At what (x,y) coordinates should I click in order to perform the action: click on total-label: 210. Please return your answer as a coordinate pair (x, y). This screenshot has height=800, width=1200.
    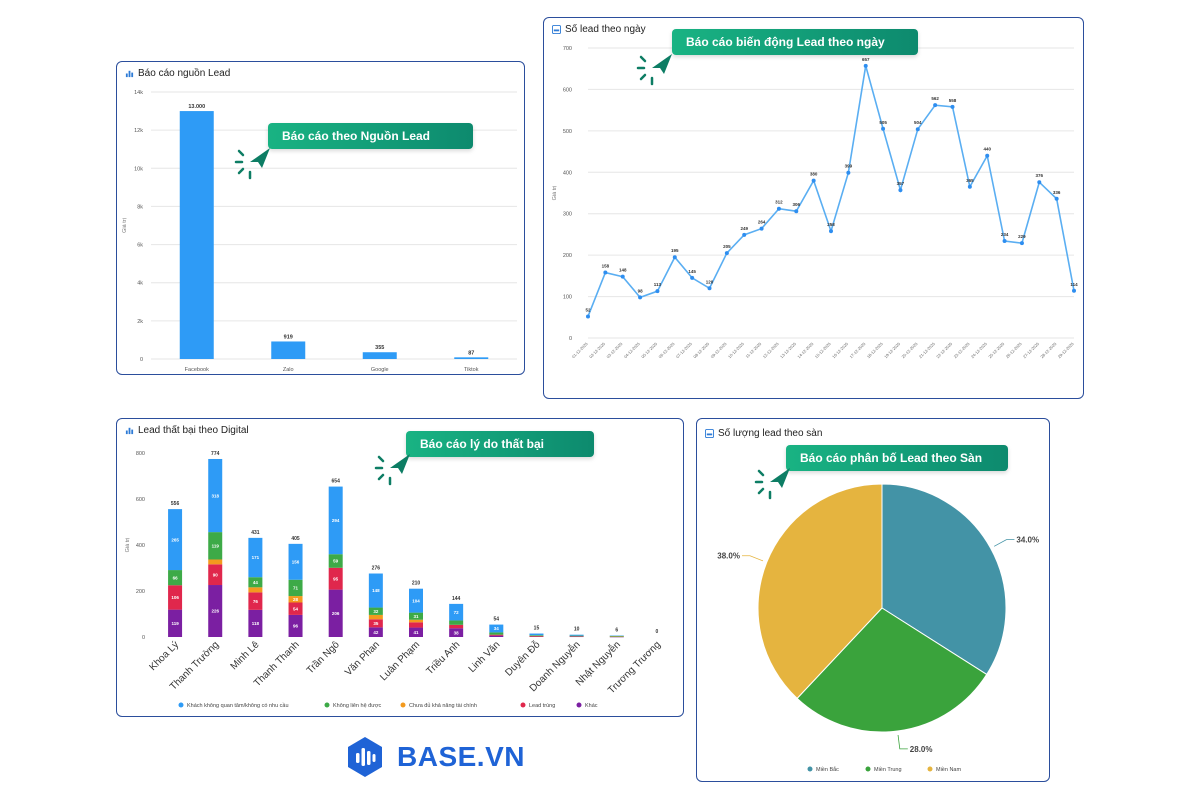
    Looking at the image, I should click on (416, 584).